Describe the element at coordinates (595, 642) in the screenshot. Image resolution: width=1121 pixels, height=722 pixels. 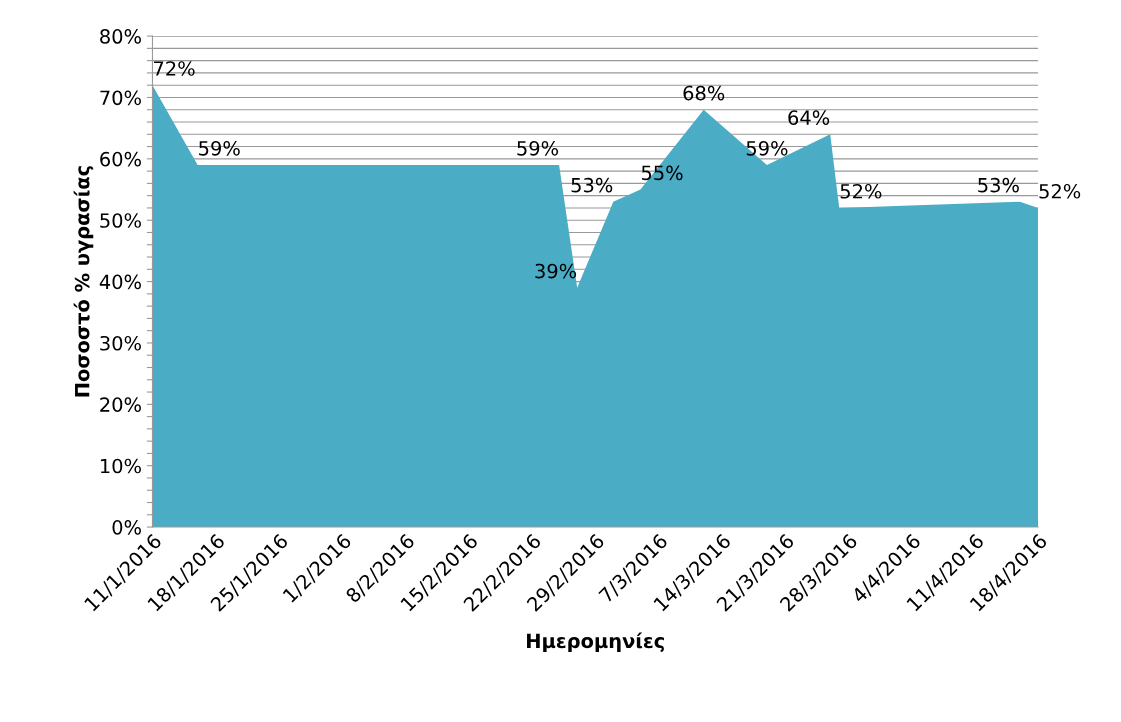
I see `x-axis-title: Ημερομηνίες` at that location.